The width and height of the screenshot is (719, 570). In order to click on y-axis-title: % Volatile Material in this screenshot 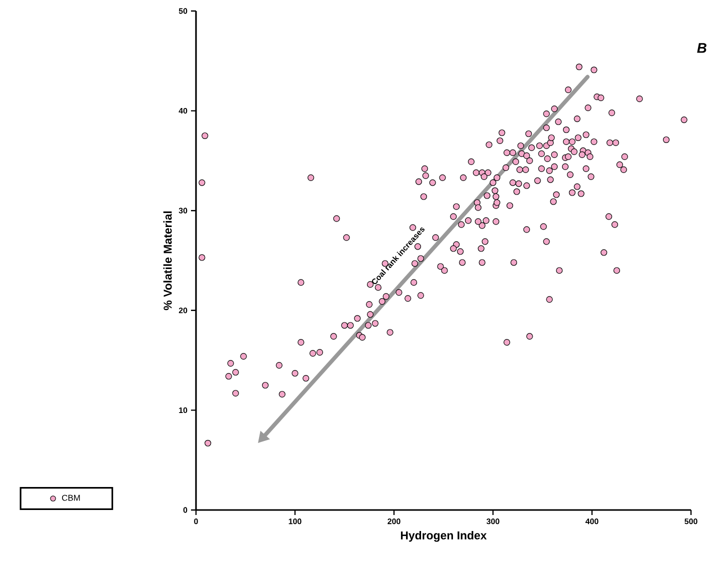, I will do `click(167, 260)`.